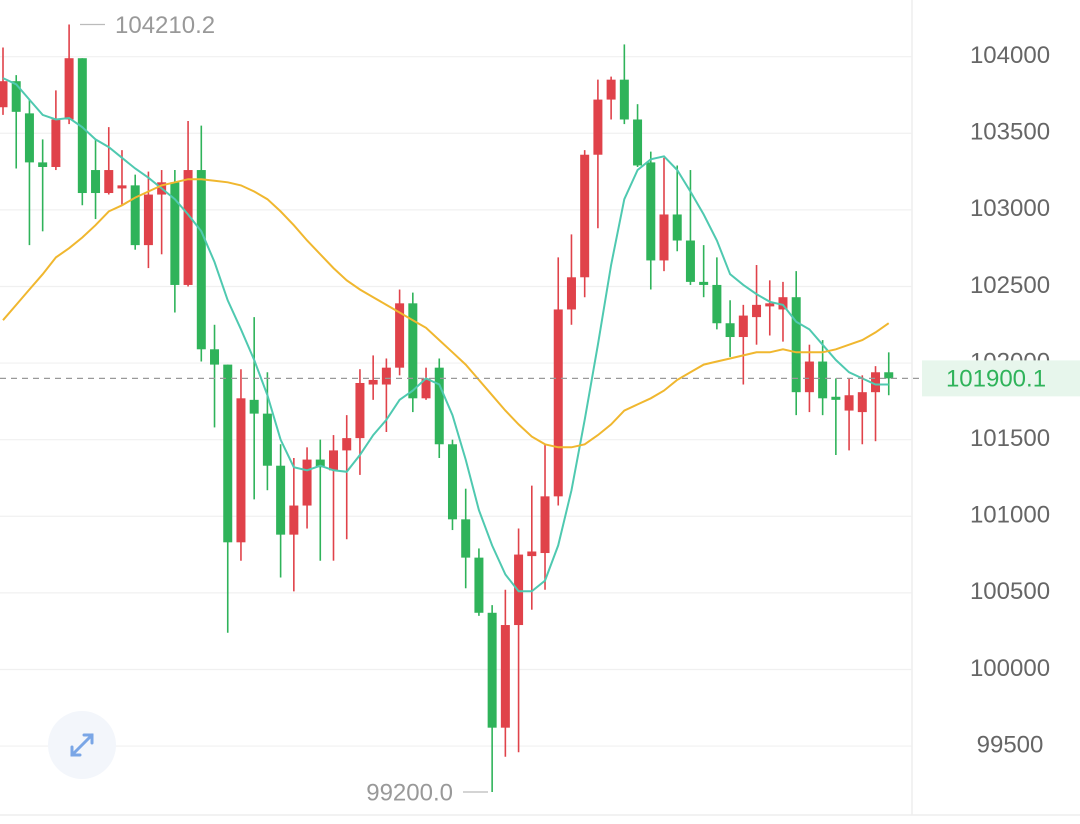 The width and height of the screenshot is (1080, 824). I want to click on annotation-label: 99200.0, so click(409, 792).